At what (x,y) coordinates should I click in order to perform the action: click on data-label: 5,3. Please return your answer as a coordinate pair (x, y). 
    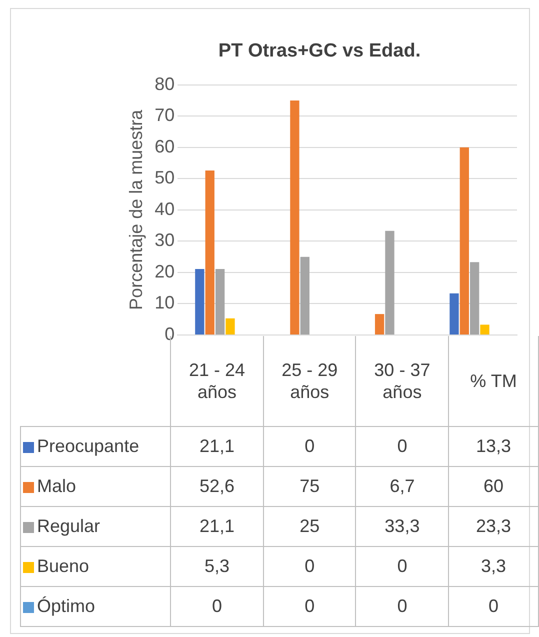
    Looking at the image, I should click on (217, 566).